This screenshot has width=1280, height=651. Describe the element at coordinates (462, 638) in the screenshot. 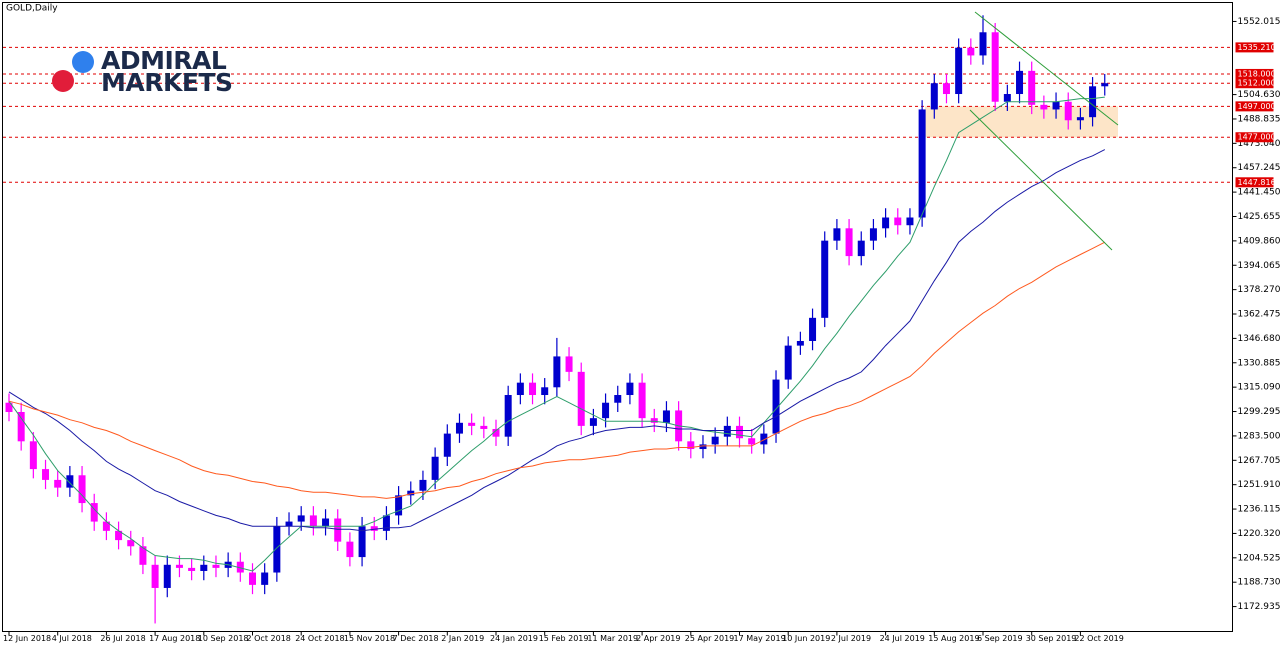

I see `x-tick-label: 2 Jan 2019` at that location.